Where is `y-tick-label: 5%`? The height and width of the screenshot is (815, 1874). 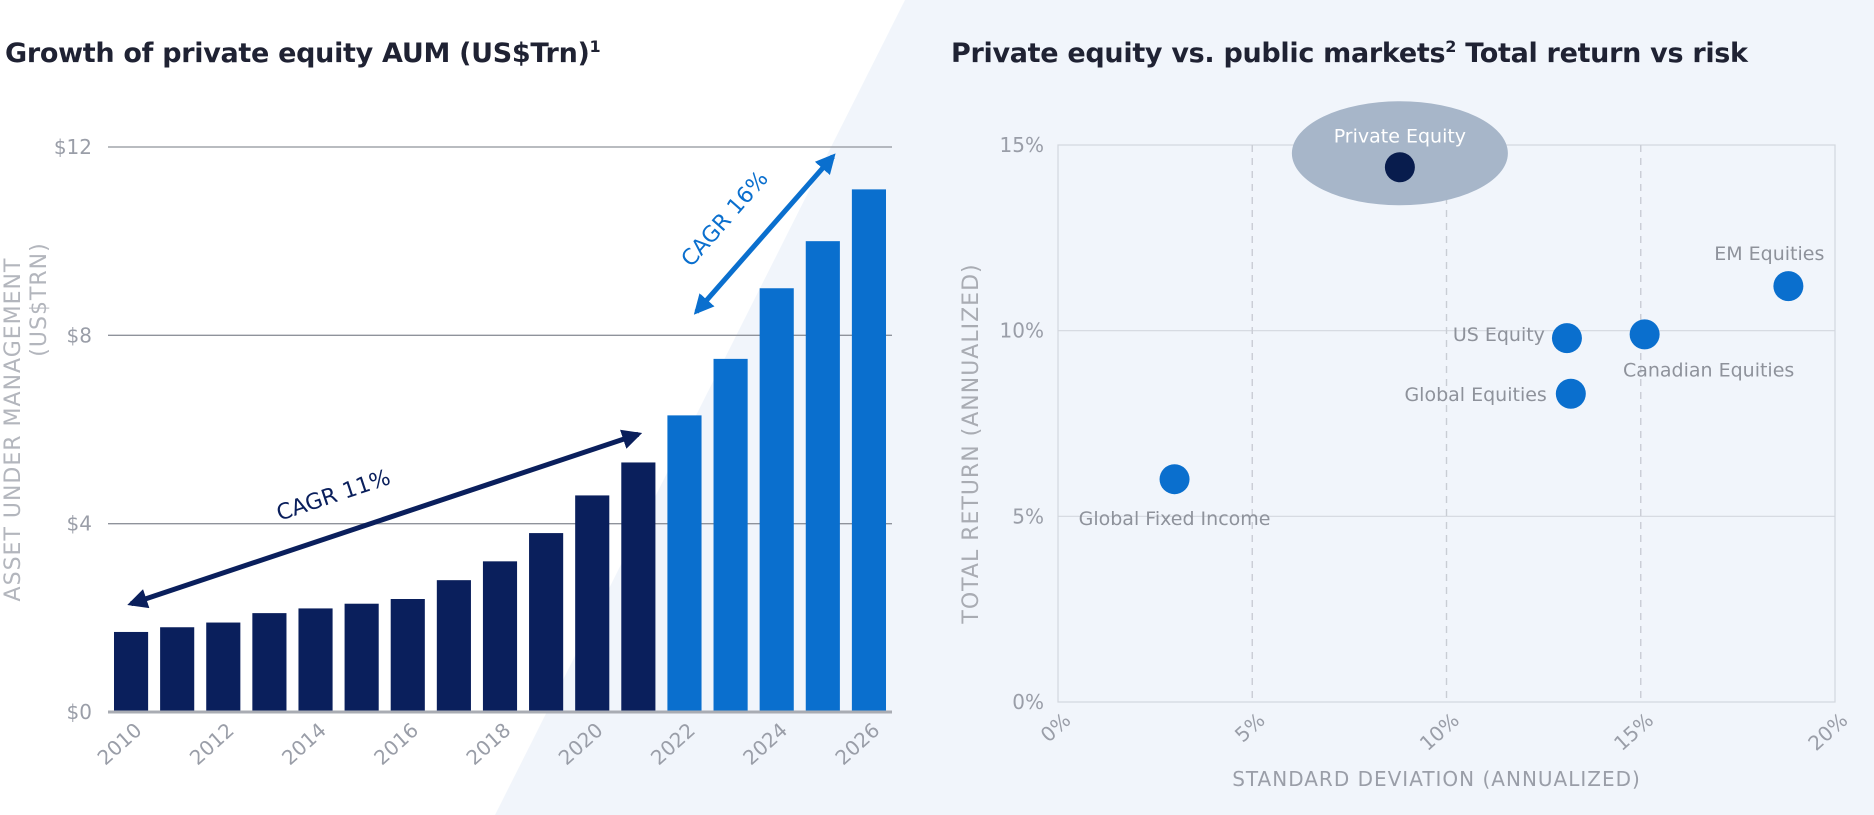
y-tick-label: 5% is located at coordinates (1028, 516).